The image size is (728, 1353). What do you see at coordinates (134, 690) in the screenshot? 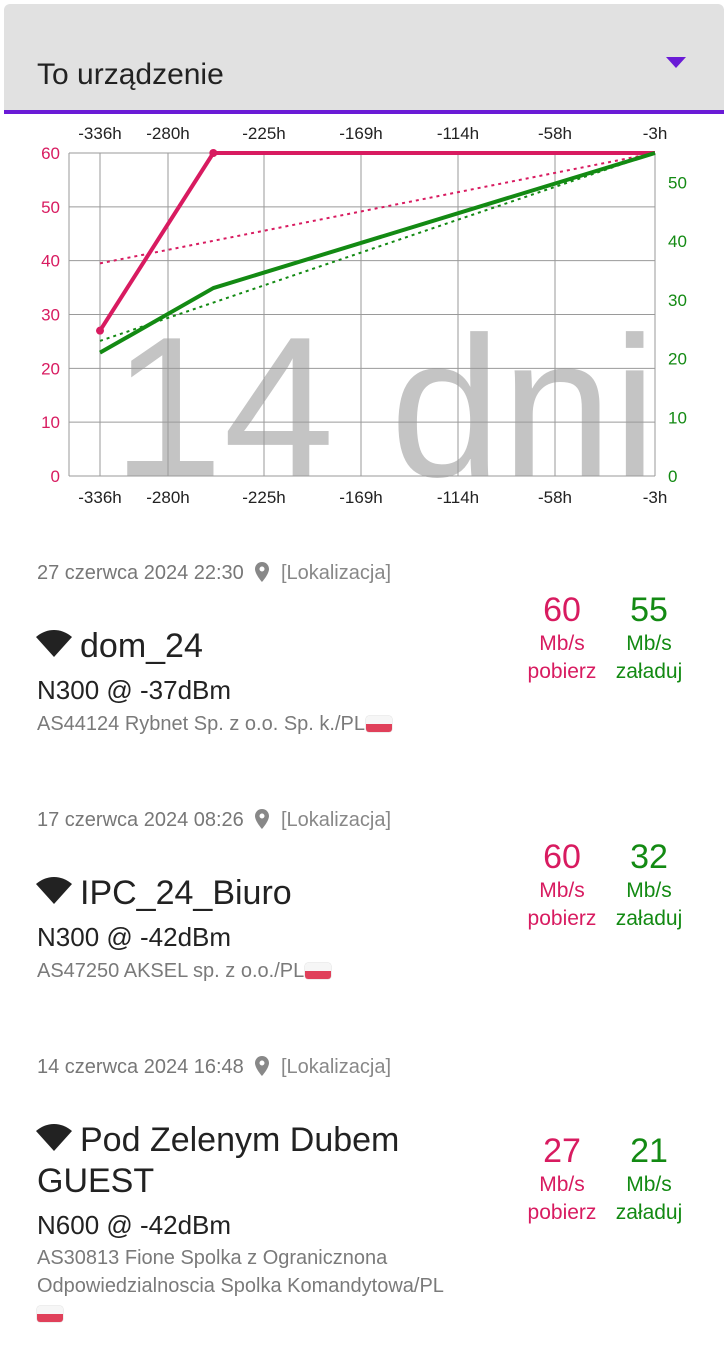
I see `entry-signal: N300 @ -37dBm` at bounding box center [134, 690].